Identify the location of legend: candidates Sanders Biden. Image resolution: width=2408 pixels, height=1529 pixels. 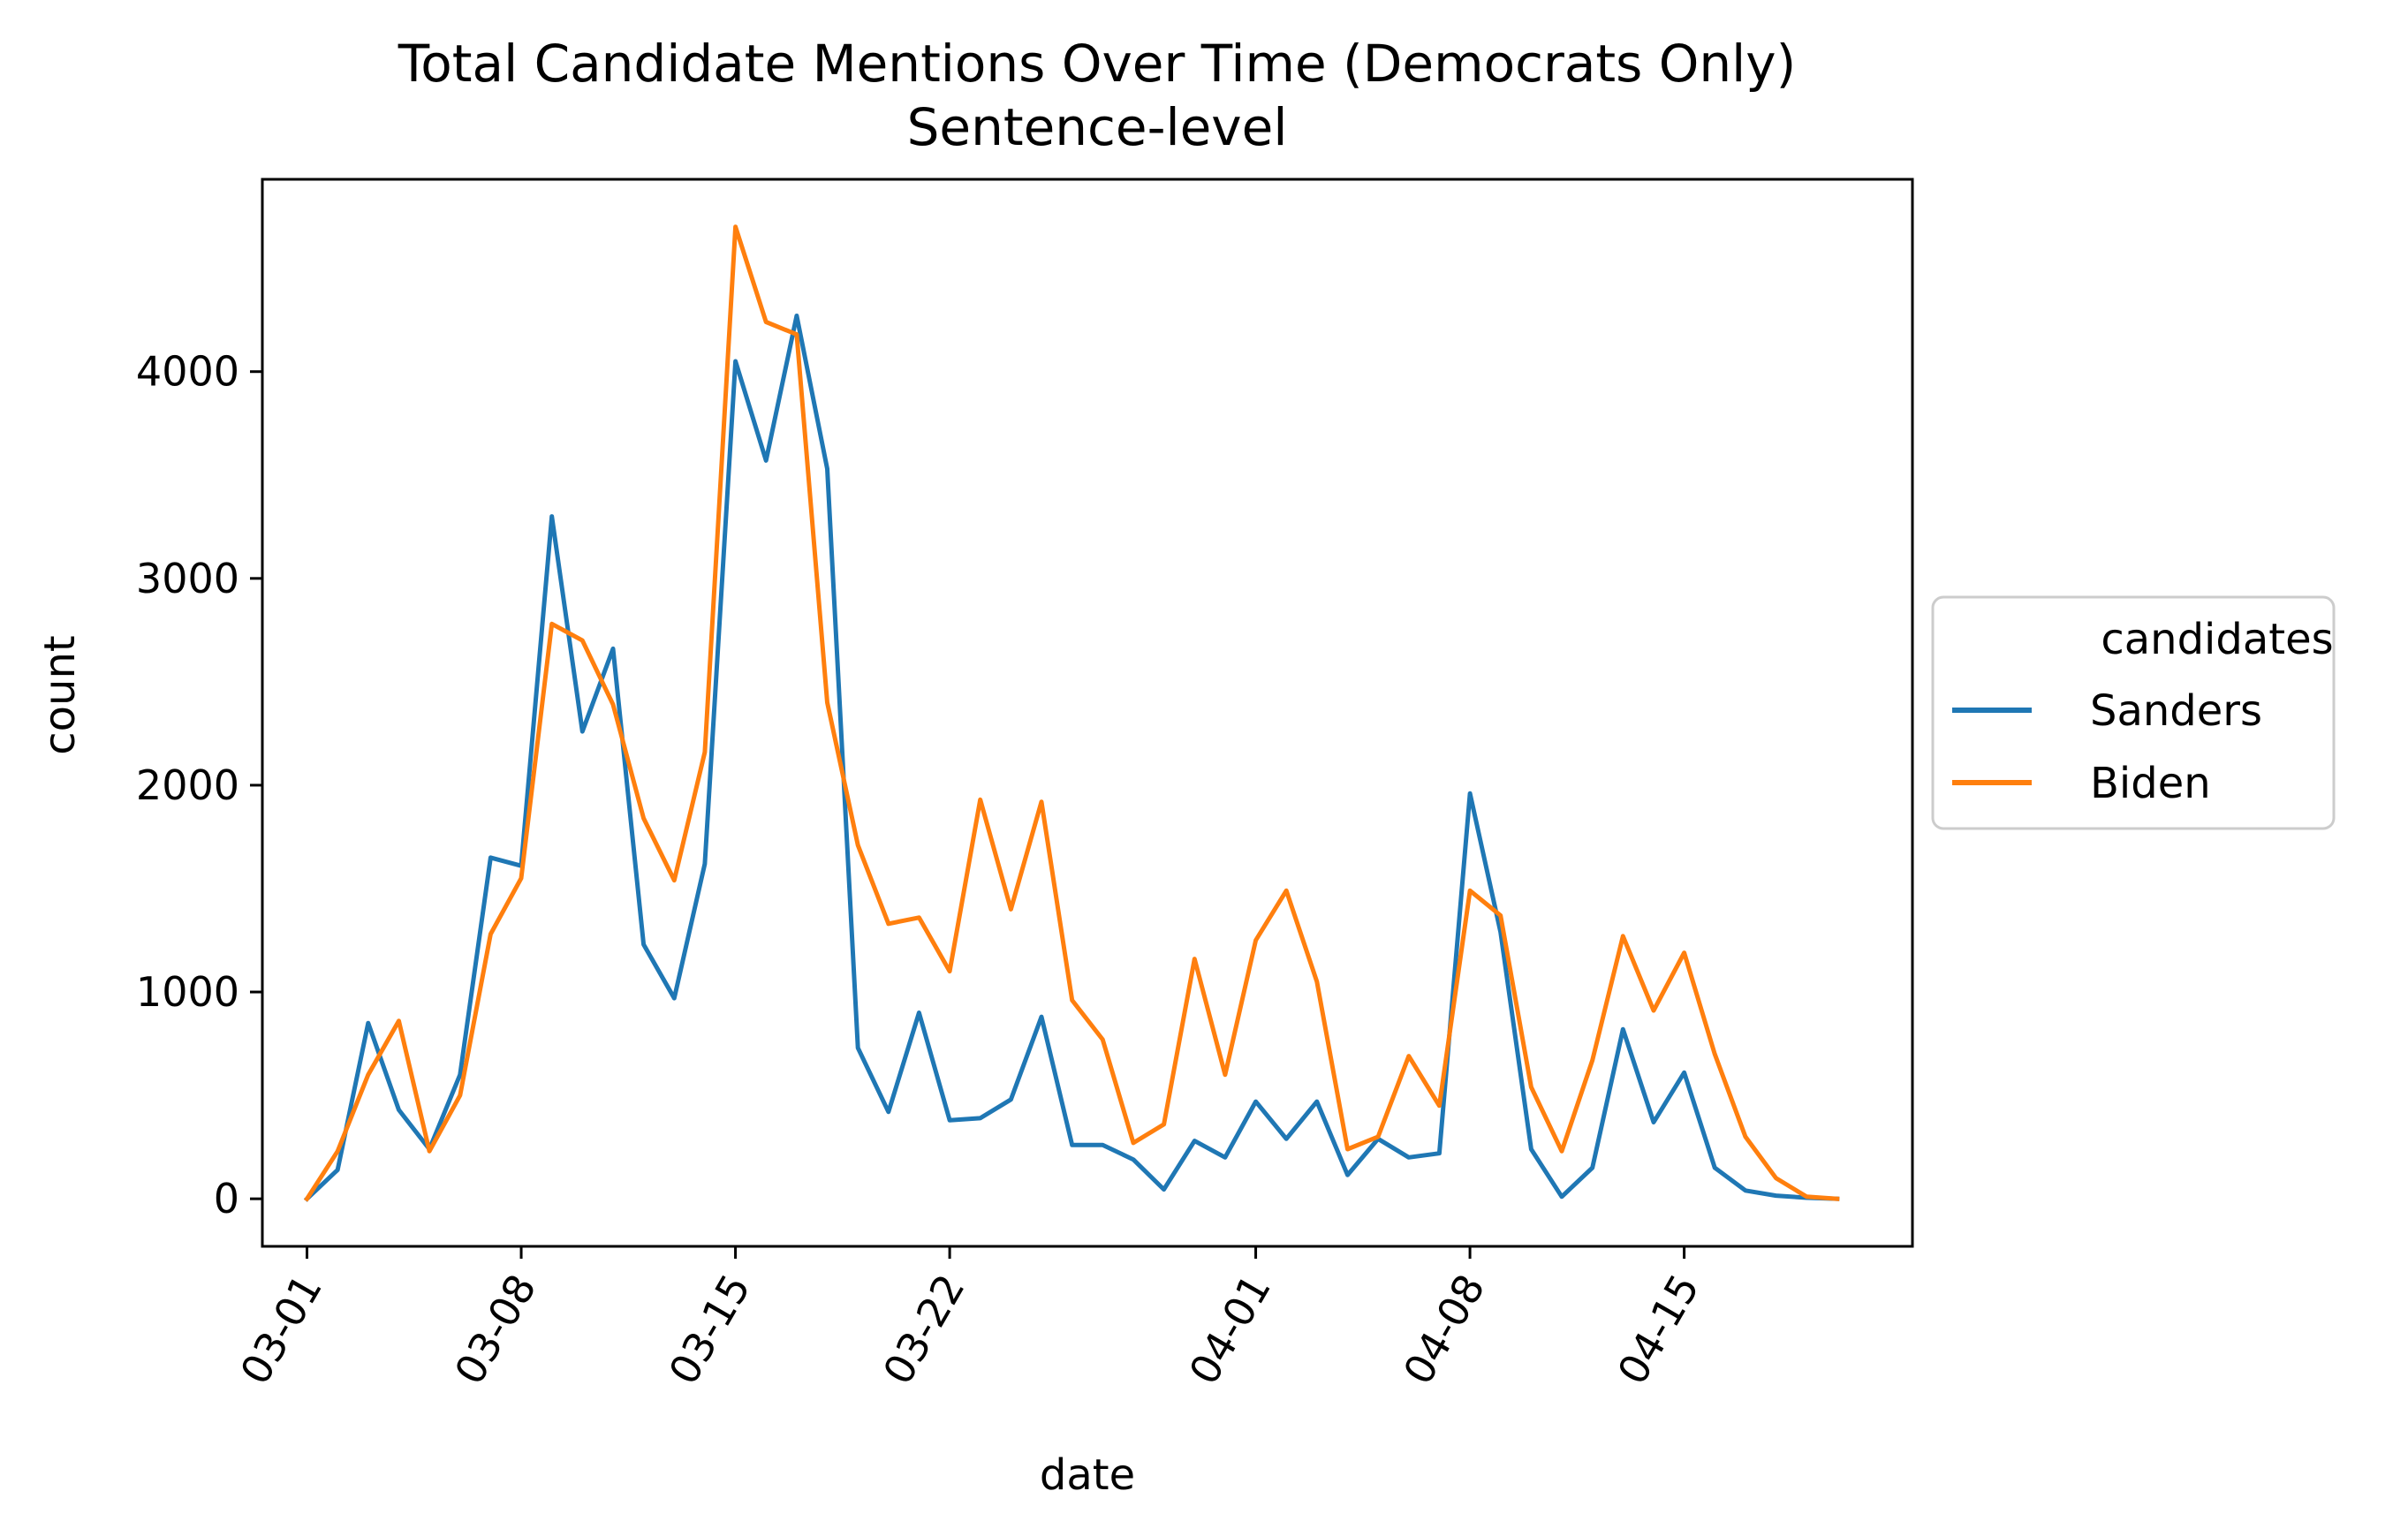
(2133, 712).